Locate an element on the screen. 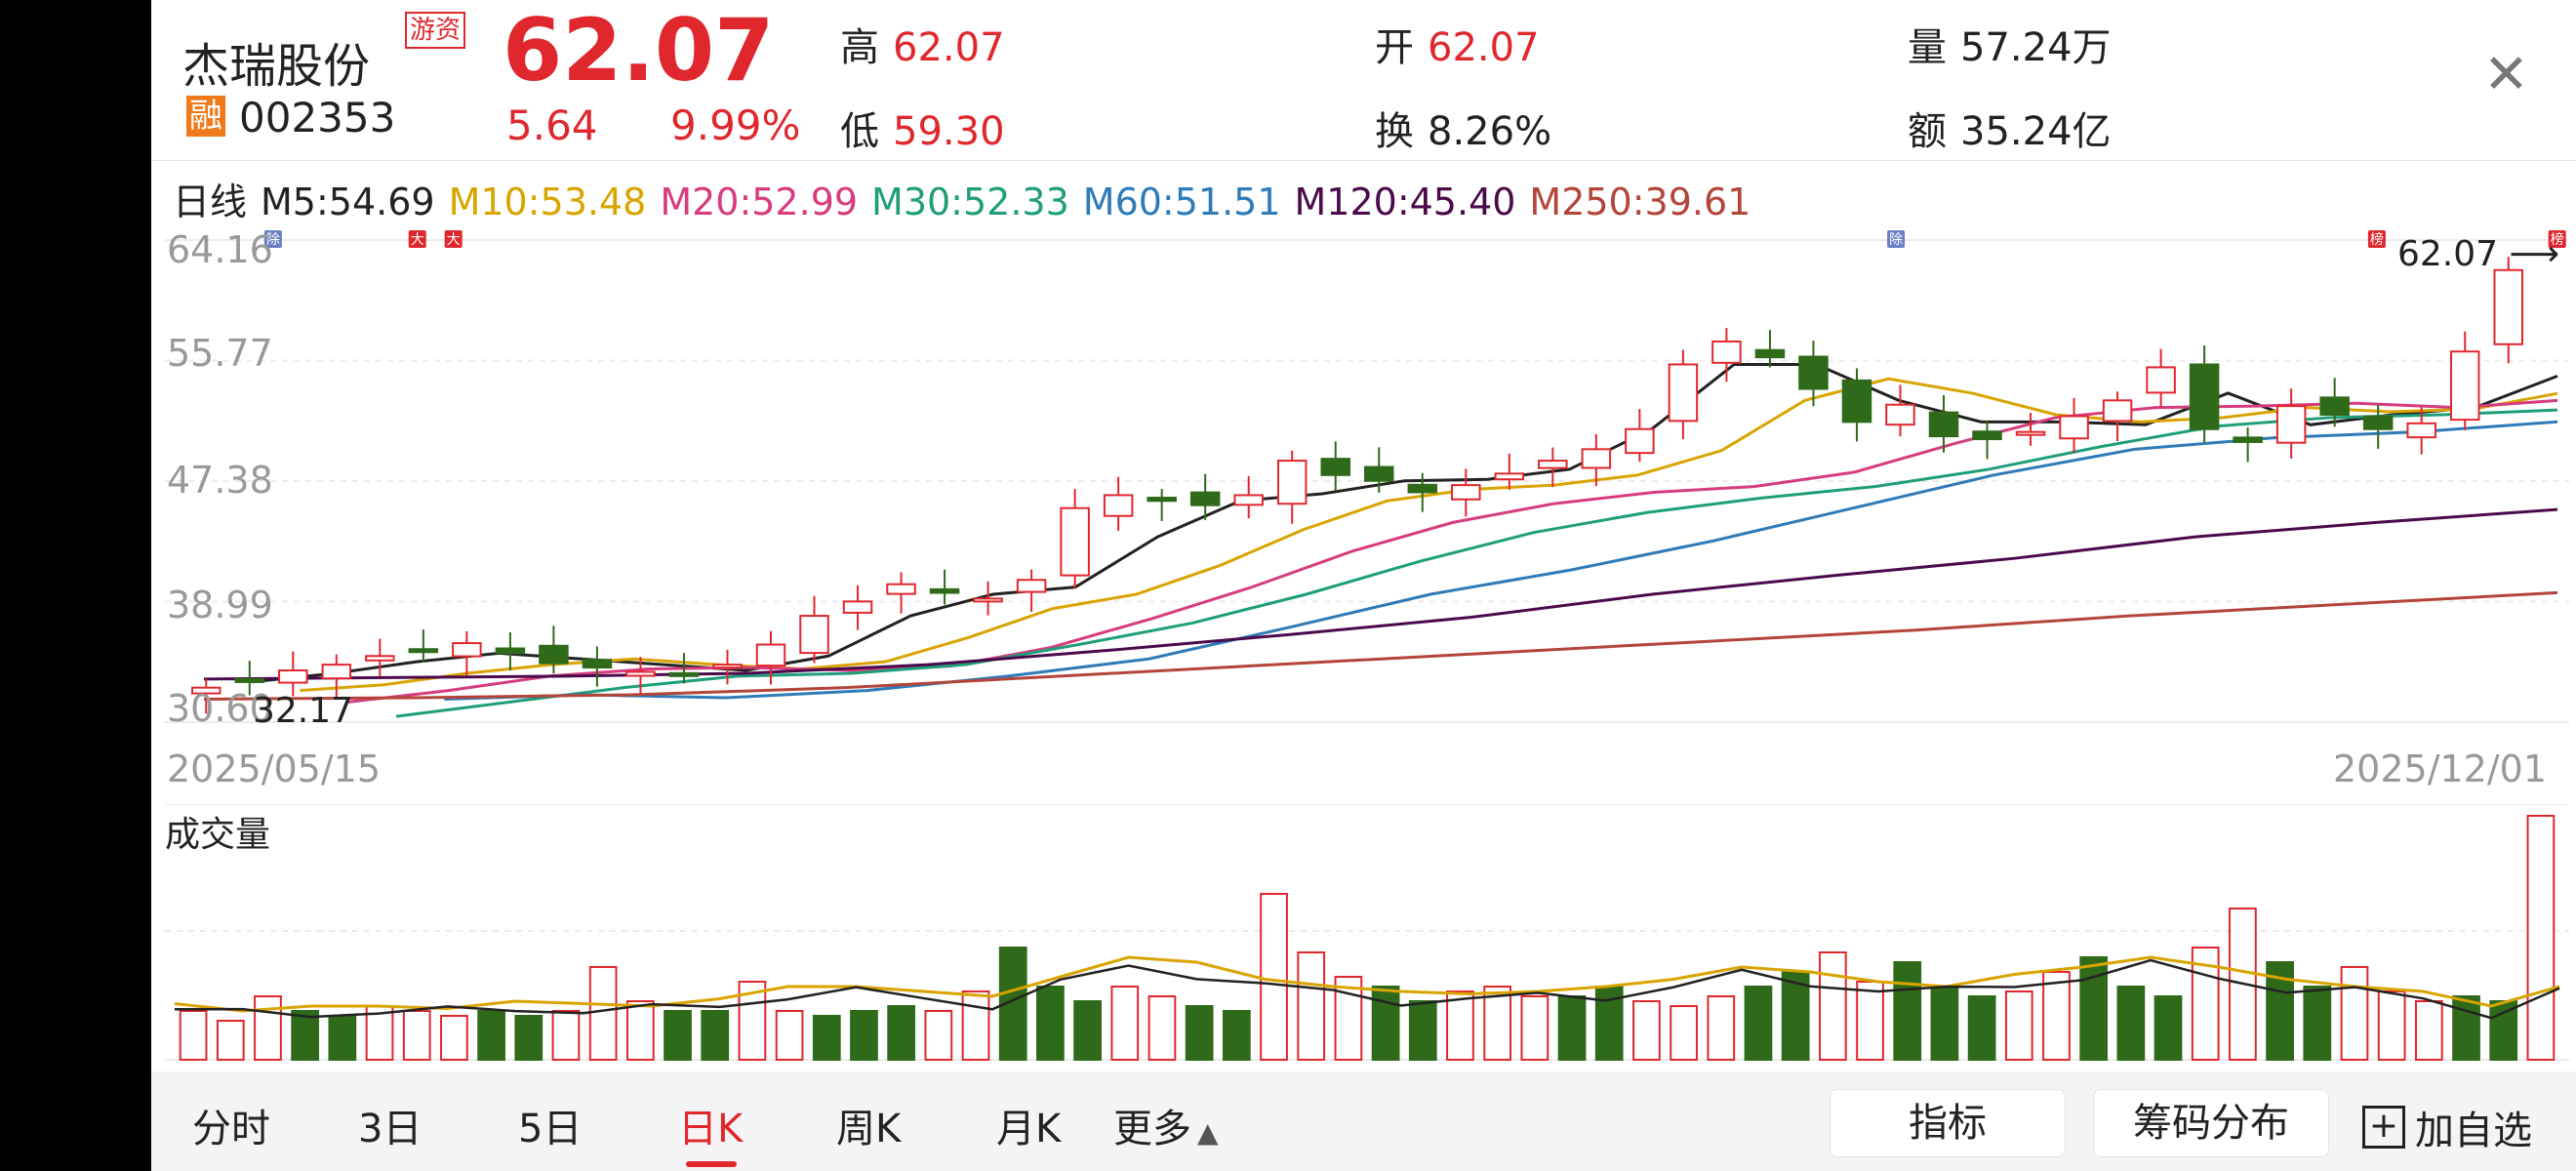 The width and height of the screenshot is (2576, 1171). amount-value: 35.24亿 is located at coordinates (2036, 131).